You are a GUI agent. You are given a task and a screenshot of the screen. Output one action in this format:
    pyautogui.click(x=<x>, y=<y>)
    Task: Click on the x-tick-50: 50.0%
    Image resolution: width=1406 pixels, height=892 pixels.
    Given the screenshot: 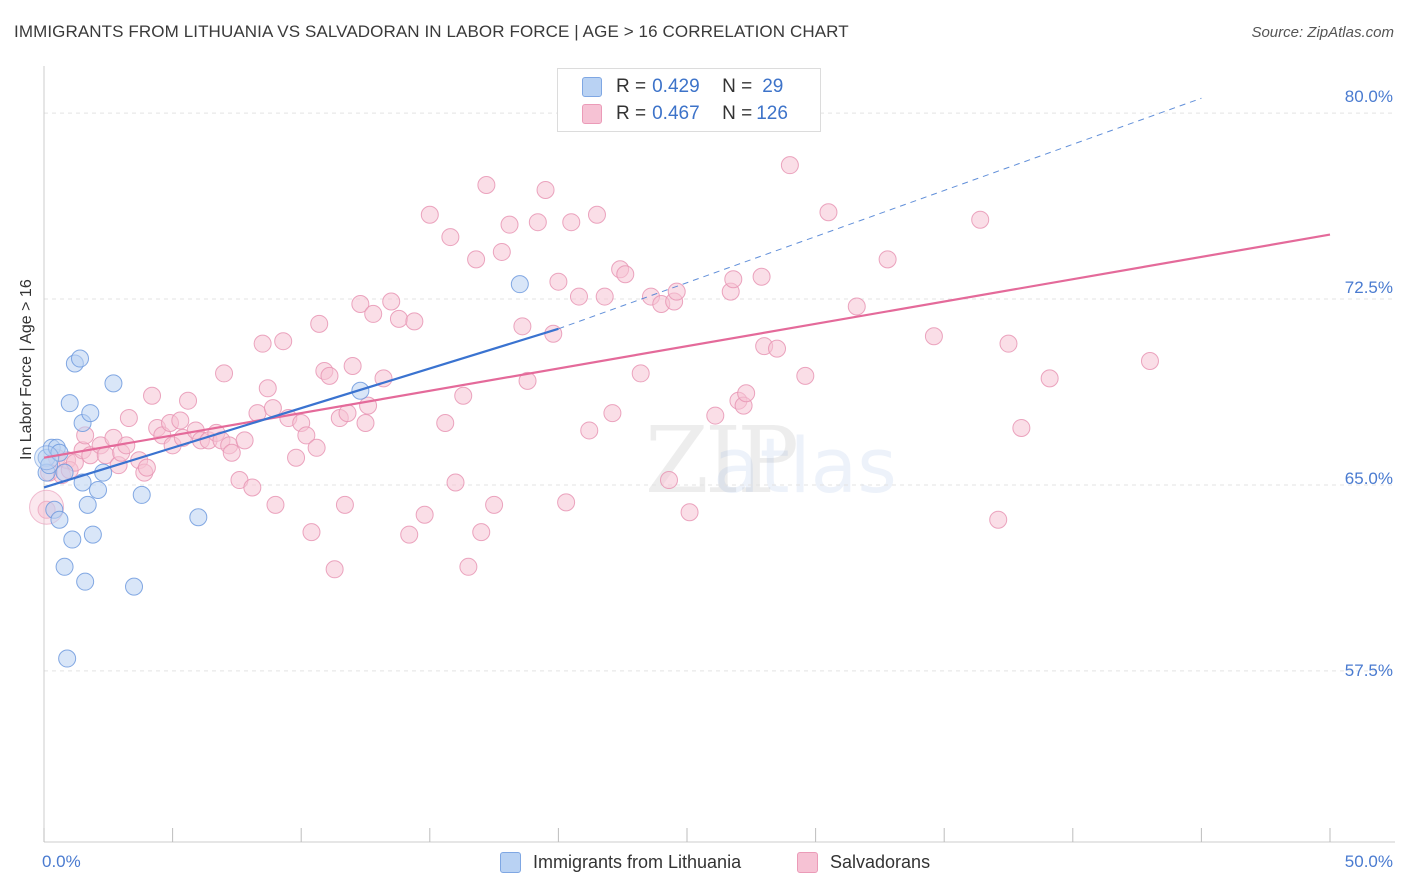 What is the action you would take?
    pyautogui.click(x=1368, y=861)
    